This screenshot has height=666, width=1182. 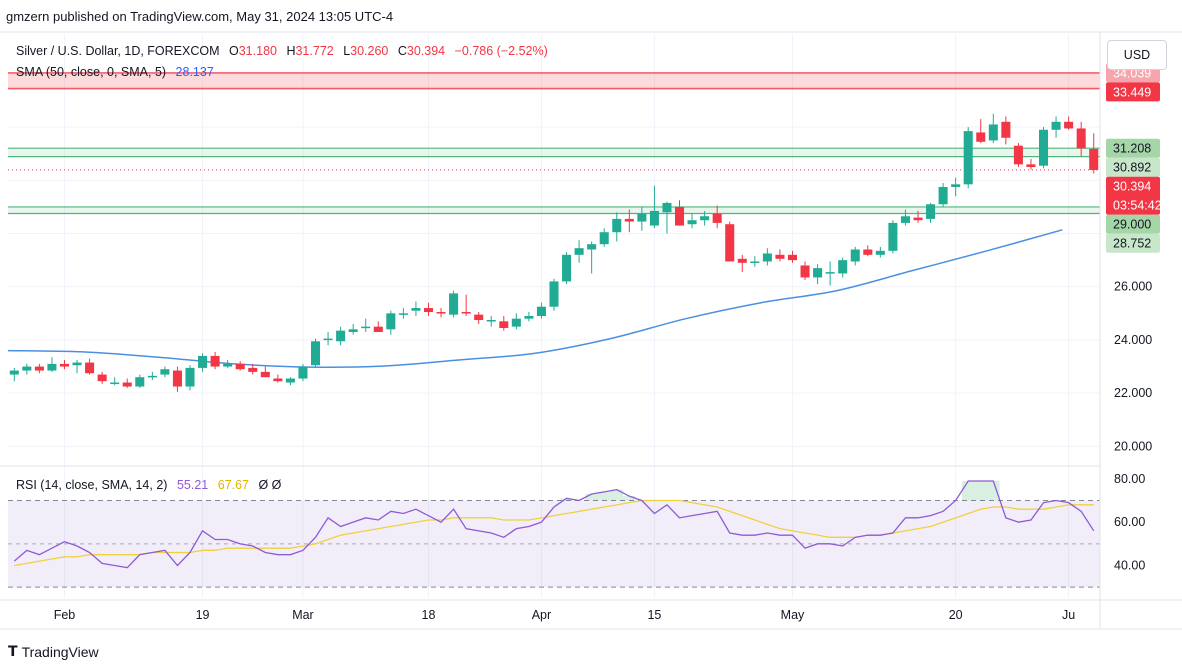 What do you see at coordinates (233, 485) in the screenshot?
I see `rsi-ma-value: 67.67` at bounding box center [233, 485].